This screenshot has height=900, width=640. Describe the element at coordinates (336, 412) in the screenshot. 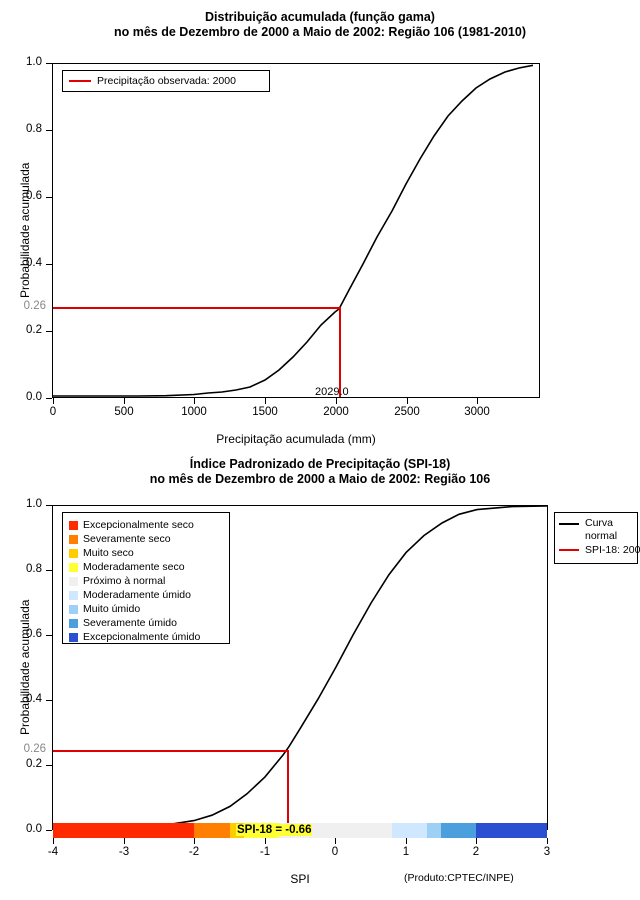

I see `top-xtick-4: 2000` at that location.